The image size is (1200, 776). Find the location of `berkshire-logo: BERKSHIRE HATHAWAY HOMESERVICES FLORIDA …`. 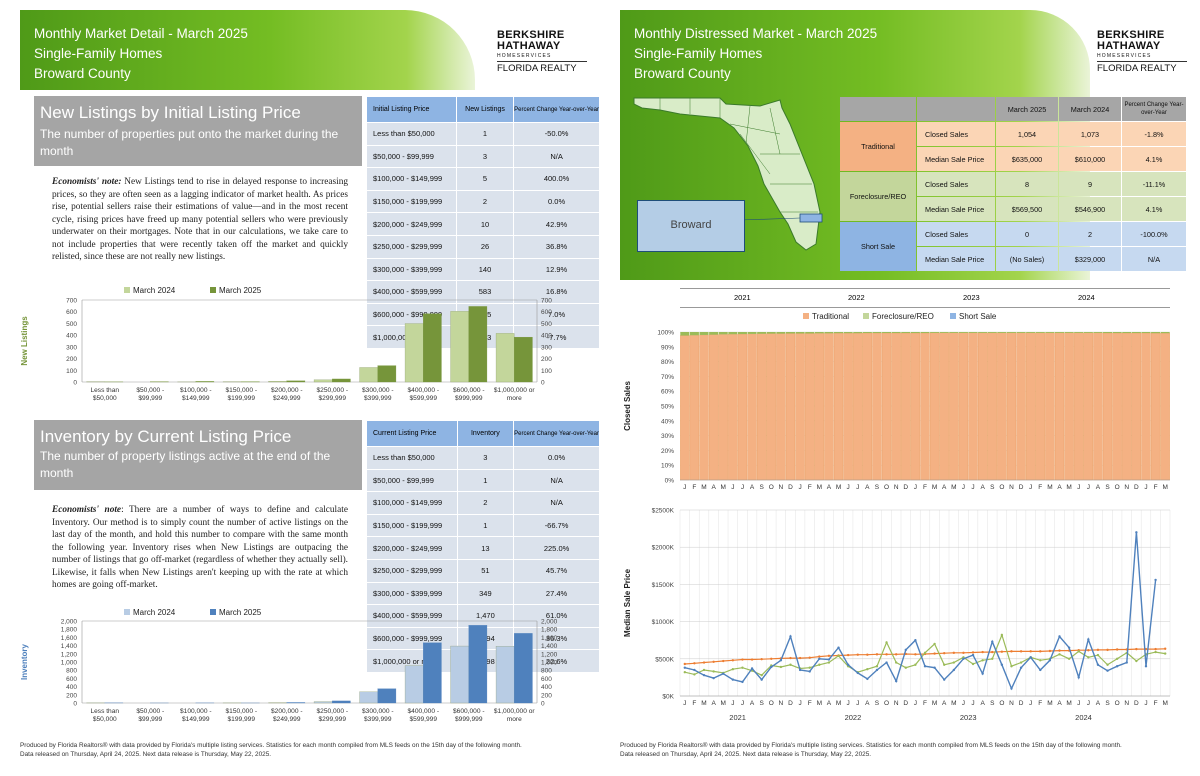

berkshire-logo: BERKSHIRE HATHAWAY HOMESERVICES FLORIDA … is located at coordinates (1142, 52).